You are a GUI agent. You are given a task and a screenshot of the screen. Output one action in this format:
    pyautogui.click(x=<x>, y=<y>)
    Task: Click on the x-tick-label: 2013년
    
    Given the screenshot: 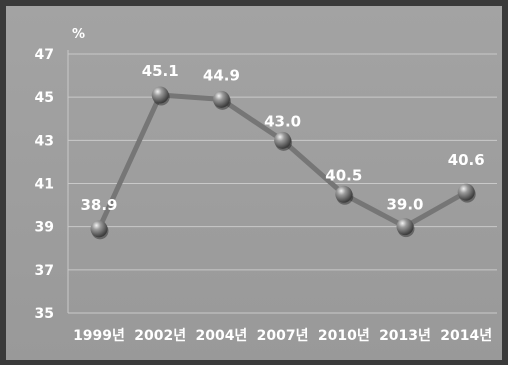 What is the action you would take?
    pyautogui.click(x=405, y=336)
    